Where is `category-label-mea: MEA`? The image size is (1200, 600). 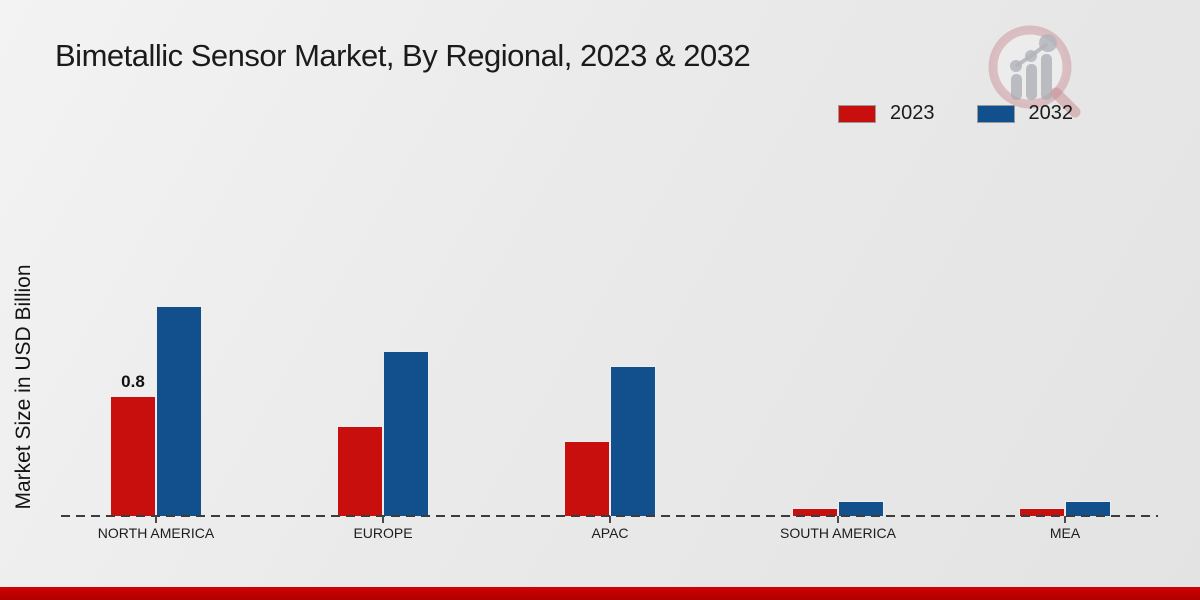
category-label-mea: MEA is located at coordinates (1065, 533).